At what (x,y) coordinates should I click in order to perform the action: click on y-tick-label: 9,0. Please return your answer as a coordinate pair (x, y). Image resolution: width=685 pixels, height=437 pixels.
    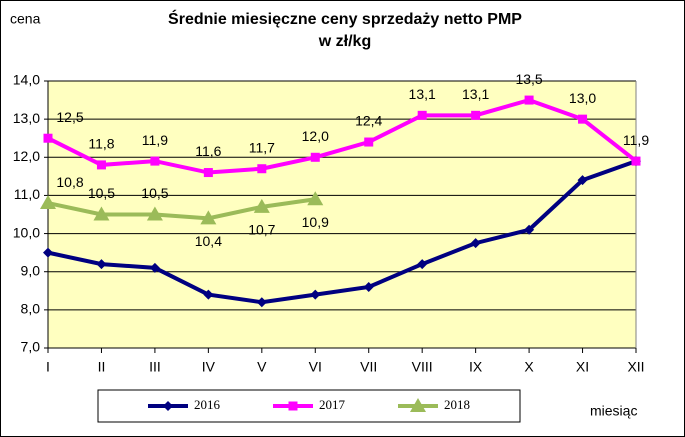
    Looking at the image, I should click on (31, 270).